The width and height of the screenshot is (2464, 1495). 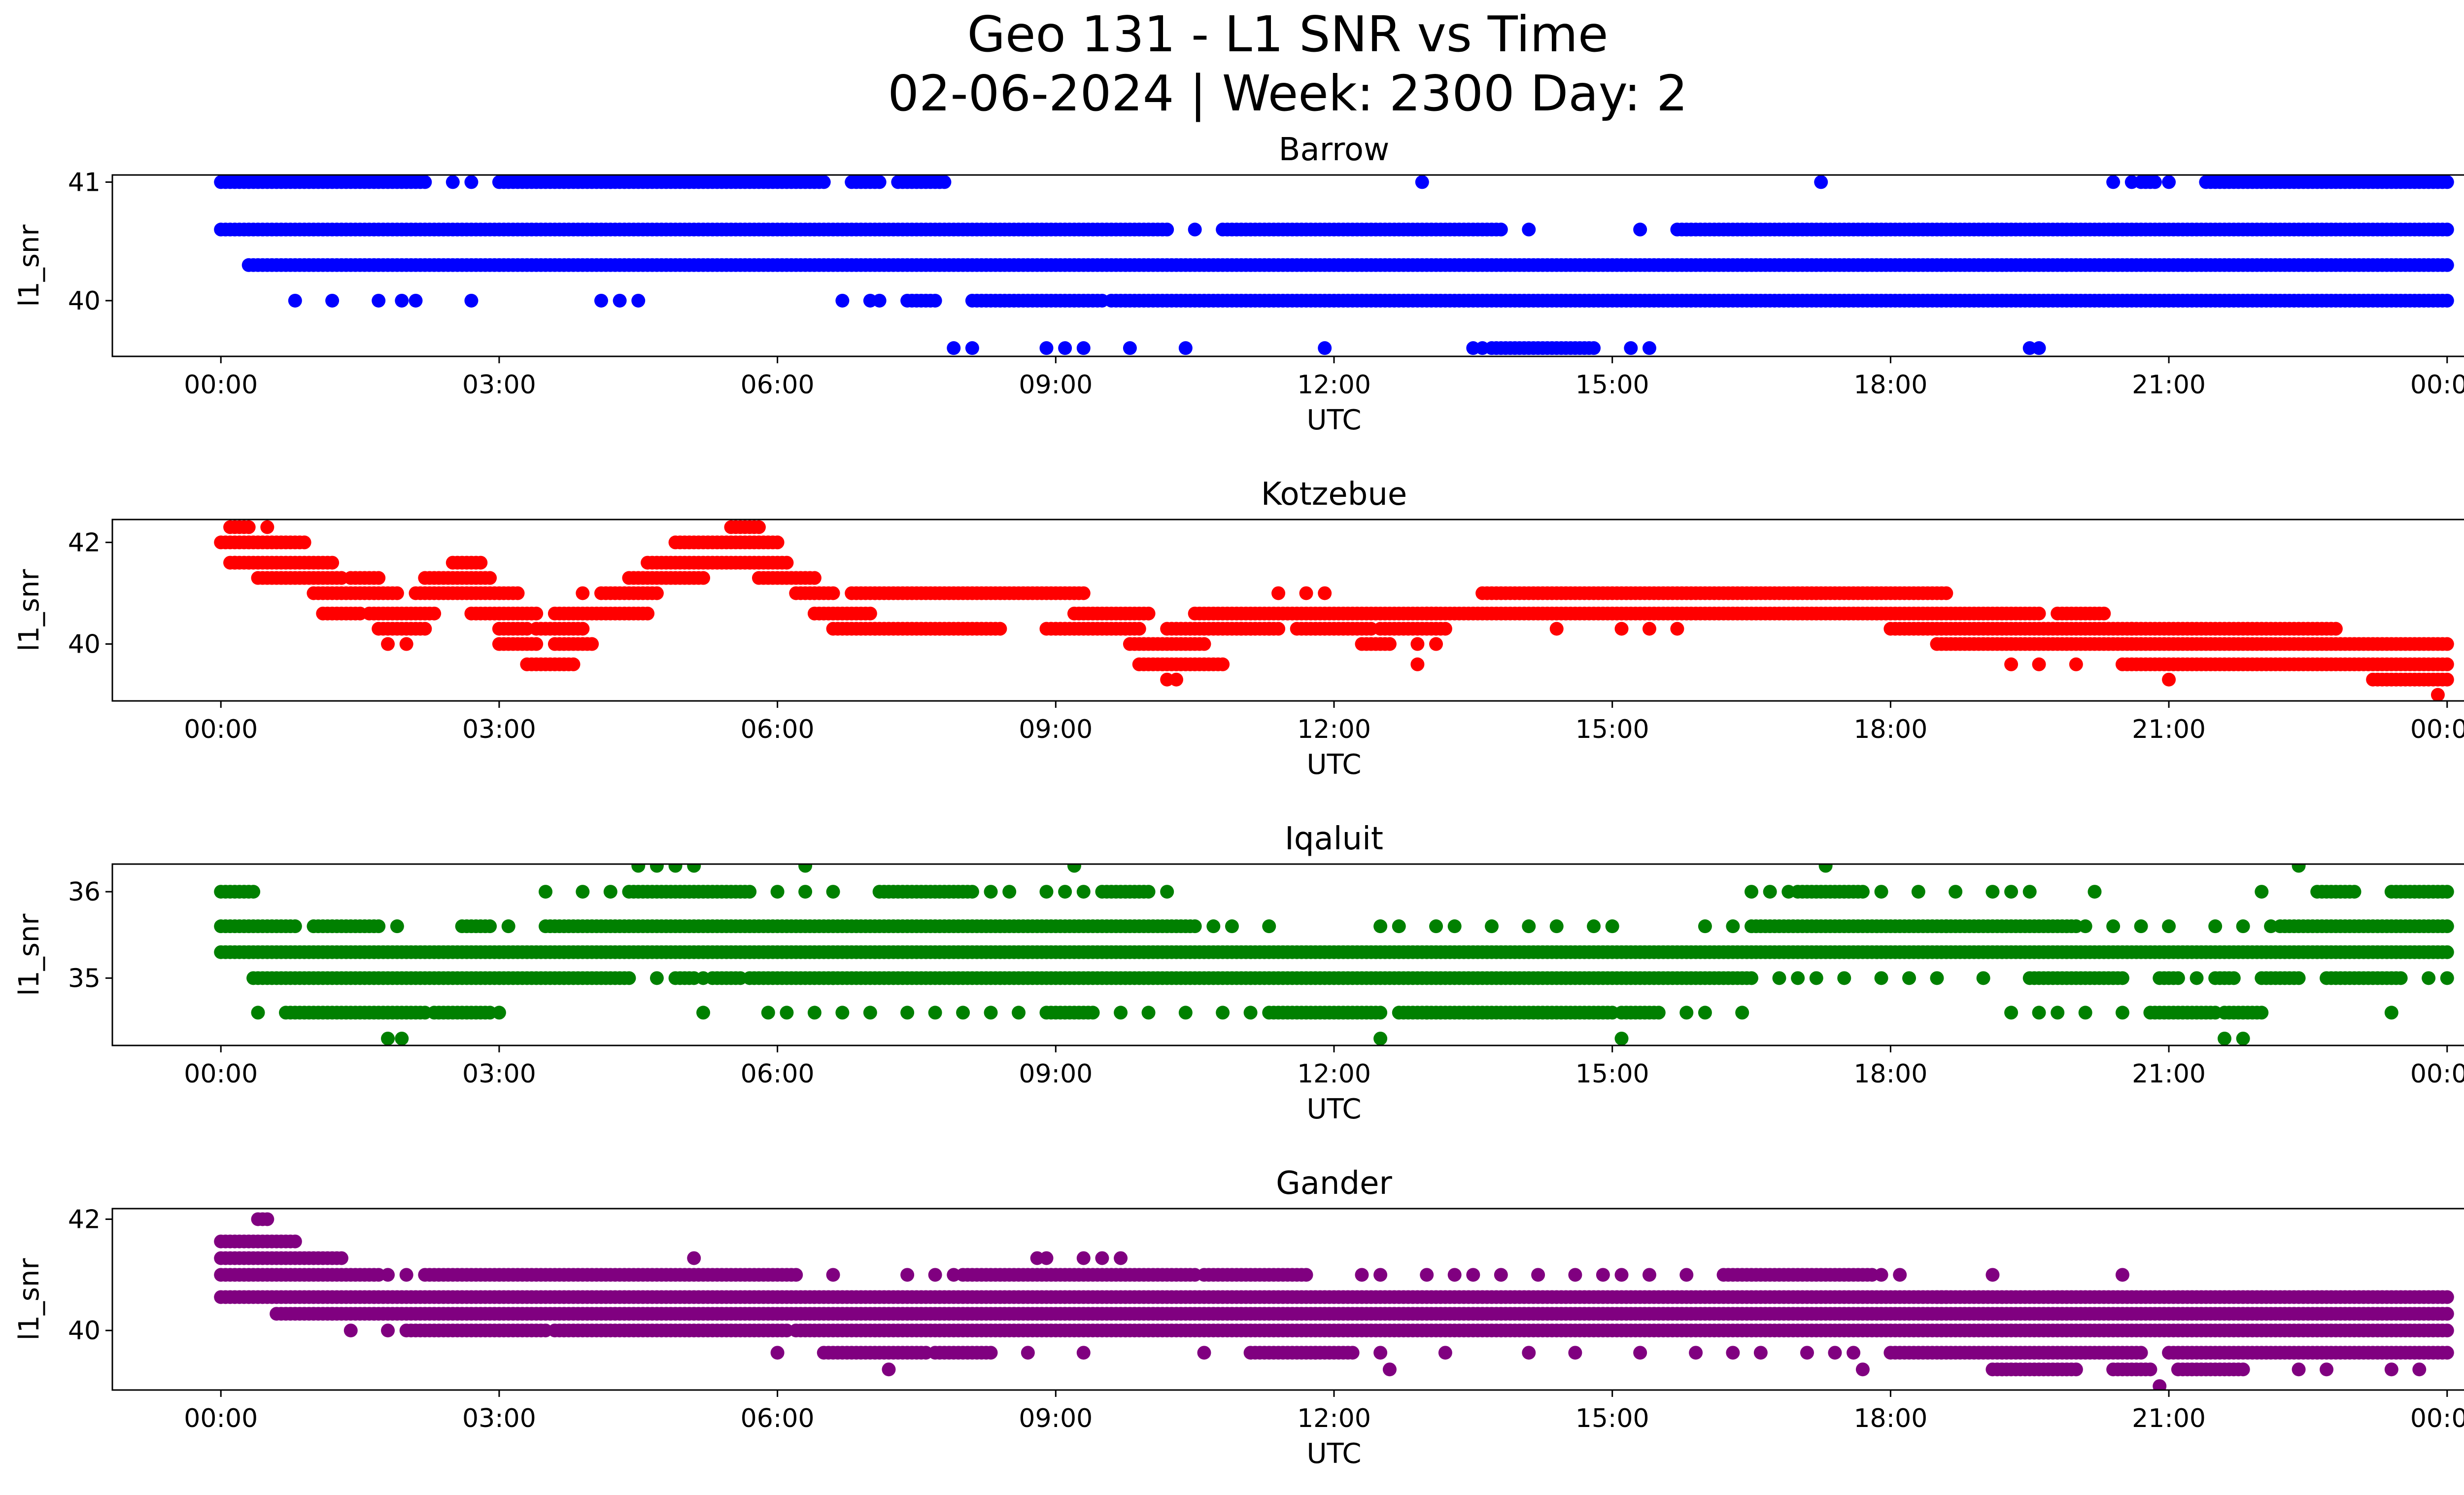 I want to click on scatter-series, so click(x=1334, y=610).